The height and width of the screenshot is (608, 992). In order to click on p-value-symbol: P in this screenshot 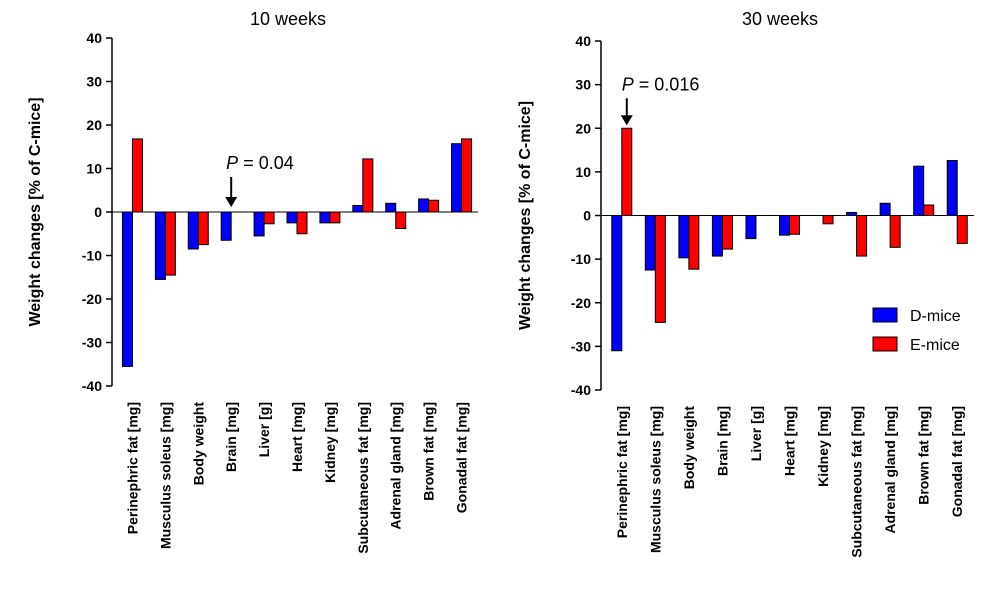, I will do `click(232, 163)`.